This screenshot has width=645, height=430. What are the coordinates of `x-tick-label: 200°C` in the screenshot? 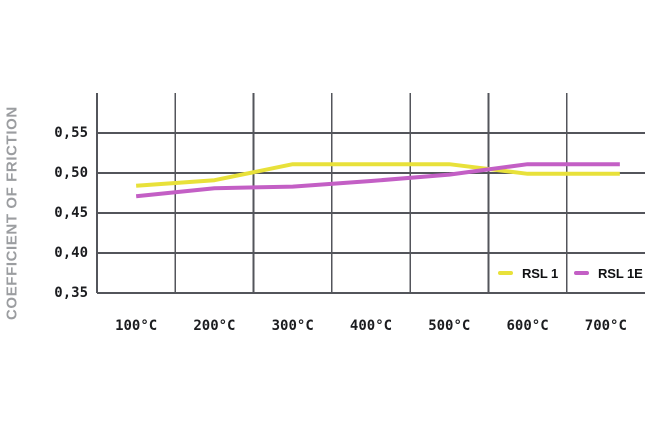 It's located at (214, 326).